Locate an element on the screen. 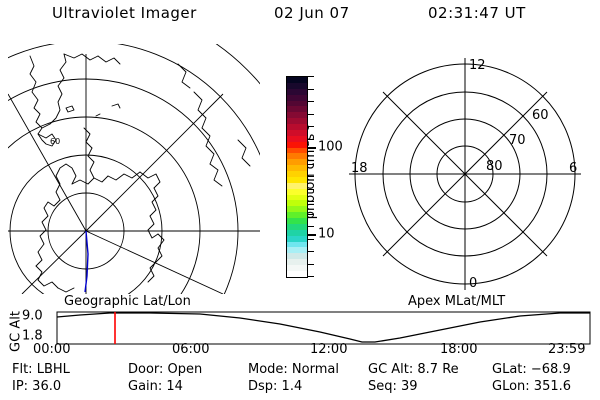 The image size is (600, 400). mlt-label-0: 0 is located at coordinates (473, 283).